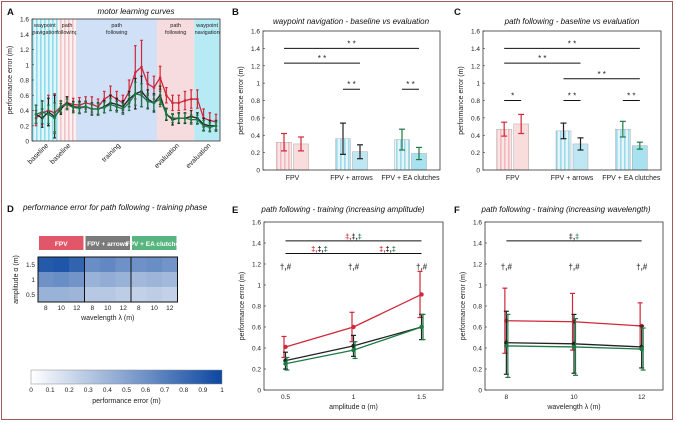 This screenshot has width=676, height=423. What do you see at coordinates (572, 21) in the screenshot?
I see `panel-C-title: path following - baseline vs evaluation` at bounding box center [572, 21].